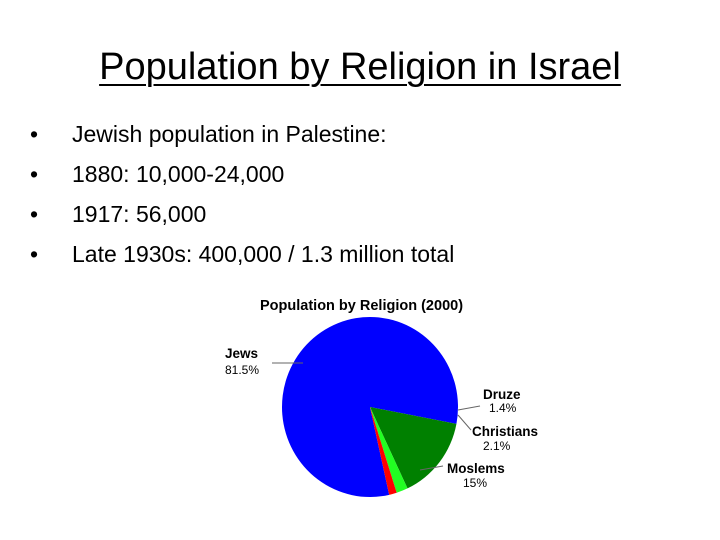 Image resolution: width=720 pixels, height=540 pixels. I want to click on pie-slice-jews, so click(369, 406).